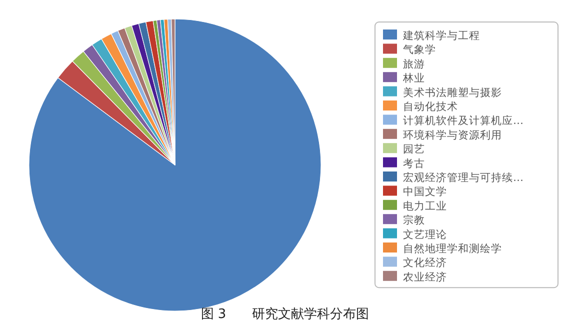  Describe the element at coordinates (425, 191) in the screenshot. I see `legend-label: 中国文学` at that location.